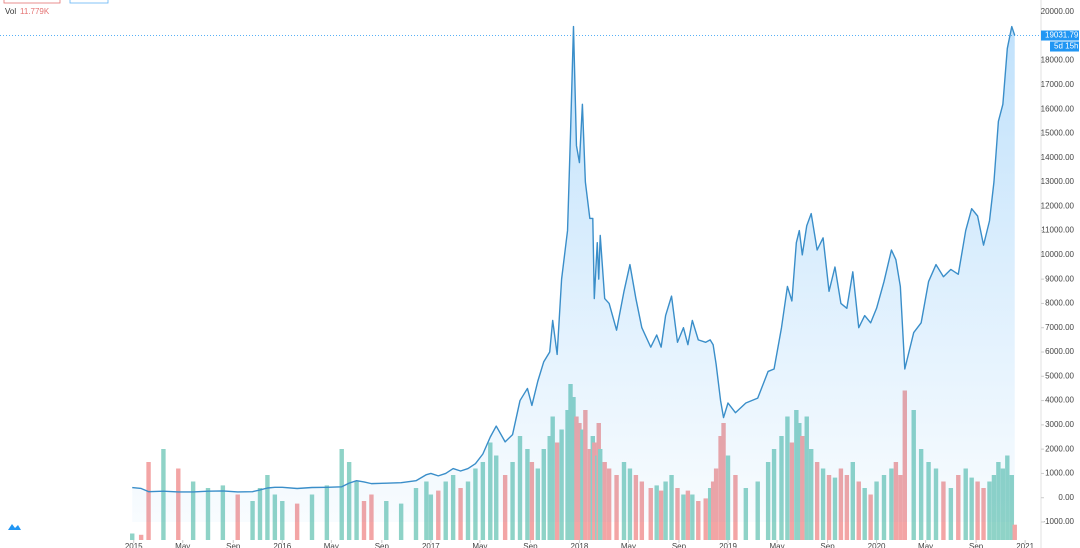 Image resolution: width=1080 pixels, height=548 pixels. I want to click on x-tick-label: 2019, so click(728, 545).